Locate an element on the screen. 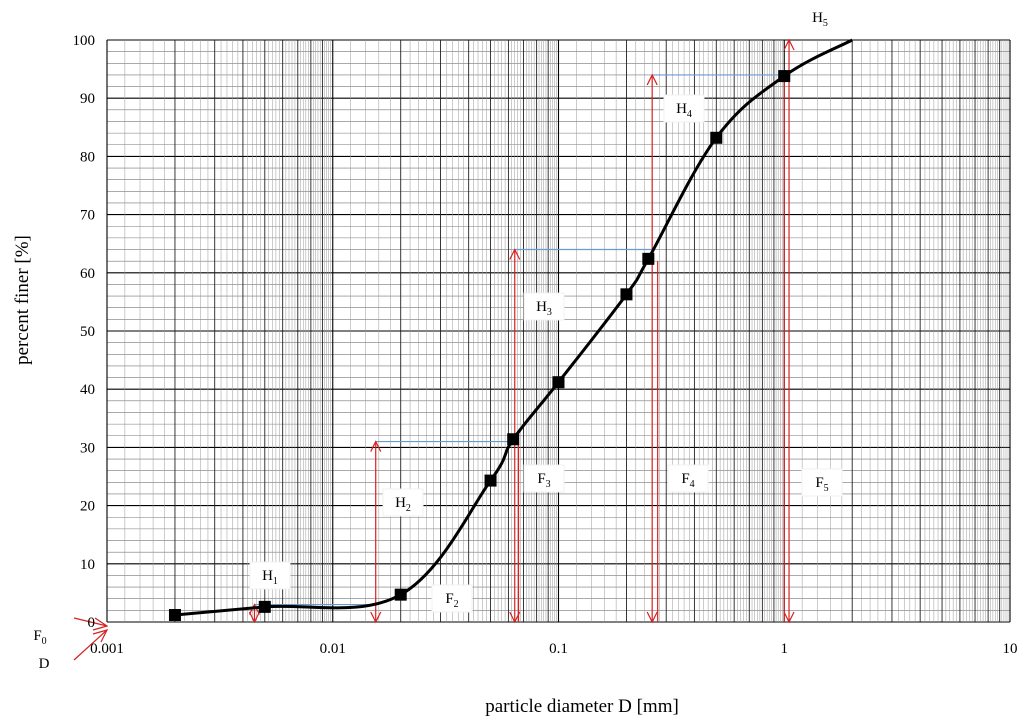 This screenshot has height=722, width=1020. label-f5: F5 is located at coordinates (821, 484).